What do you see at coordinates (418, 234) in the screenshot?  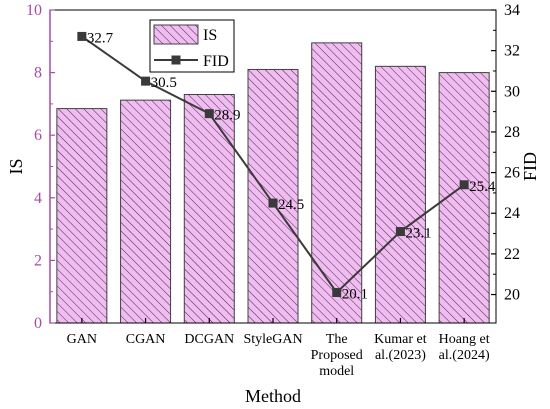 I see `fid-data-label: 23.1` at bounding box center [418, 234].